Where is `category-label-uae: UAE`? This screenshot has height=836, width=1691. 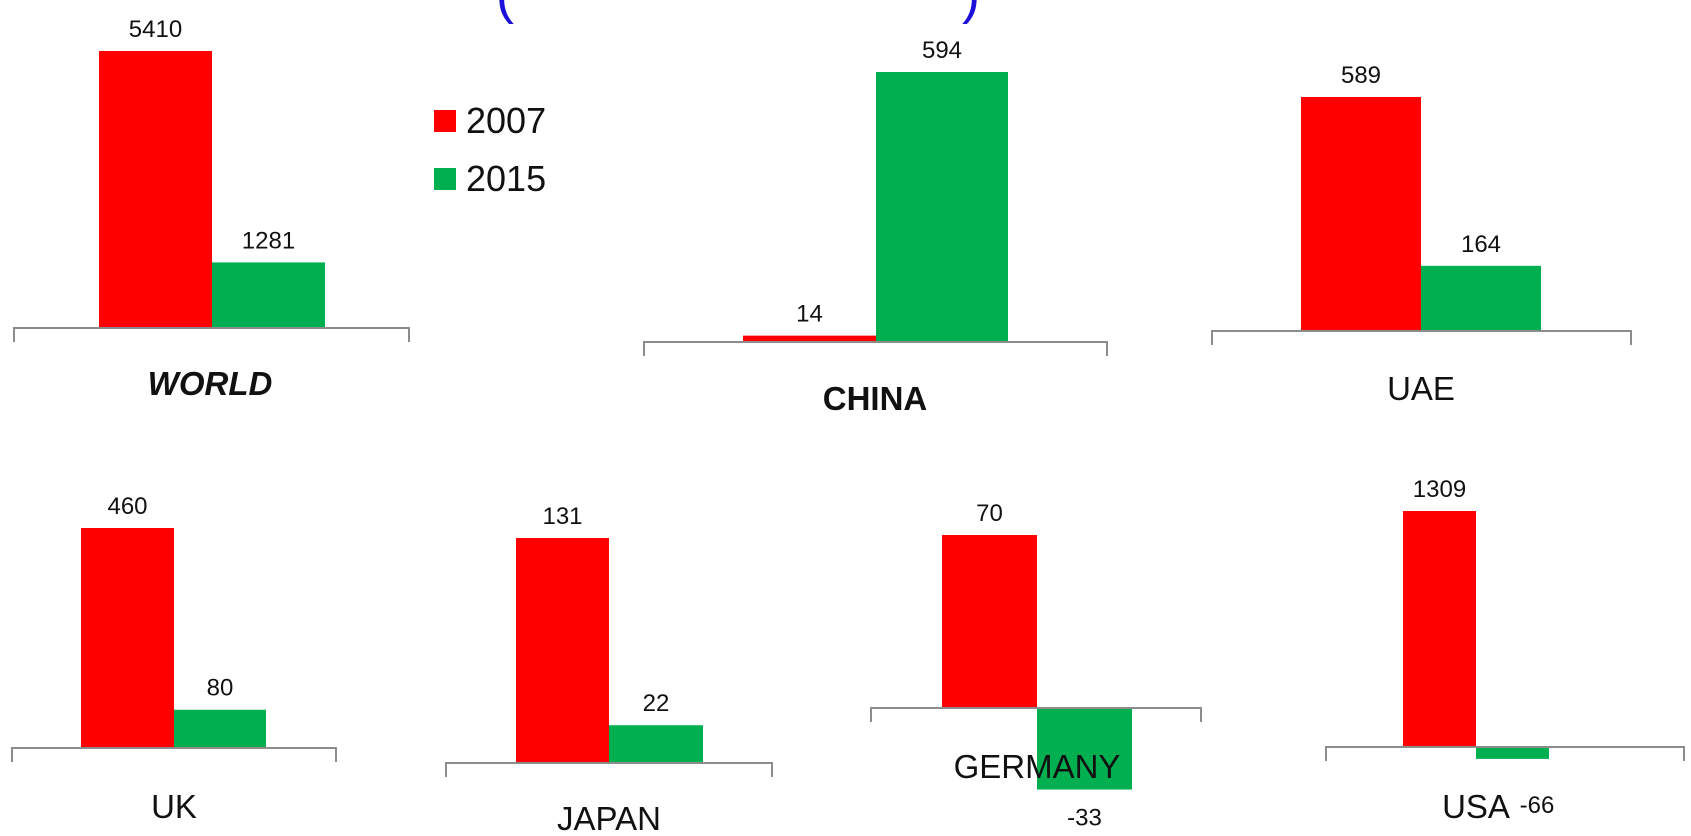 category-label-uae: UAE is located at coordinates (1421, 388).